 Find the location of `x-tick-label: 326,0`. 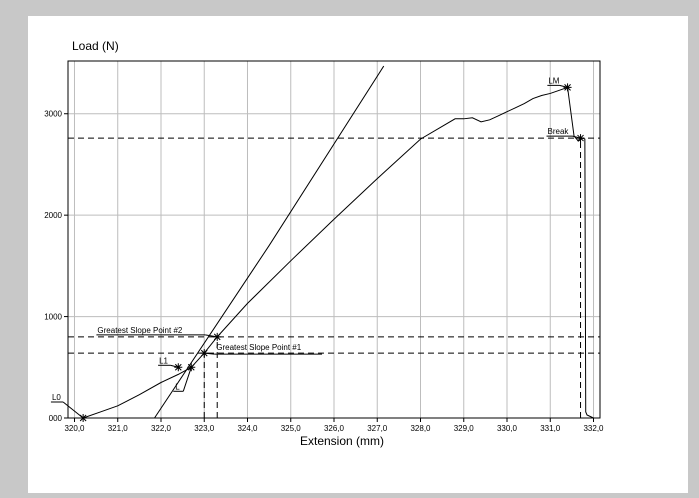

x-tick-label: 326,0 is located at coordinates (334, 428).